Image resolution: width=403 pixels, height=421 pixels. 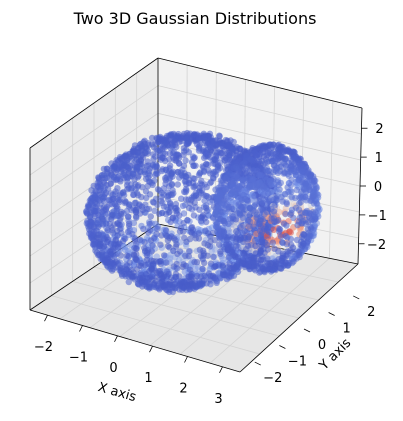 I want to click on back-grid-line, so click(x=259, y=110).